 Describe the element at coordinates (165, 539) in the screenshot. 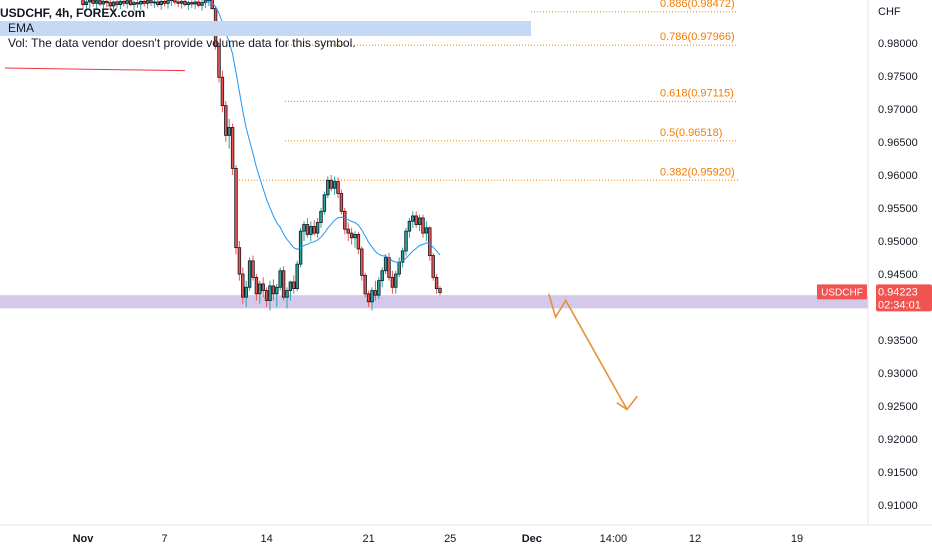

I see `time-tick-label: 7` at that location.